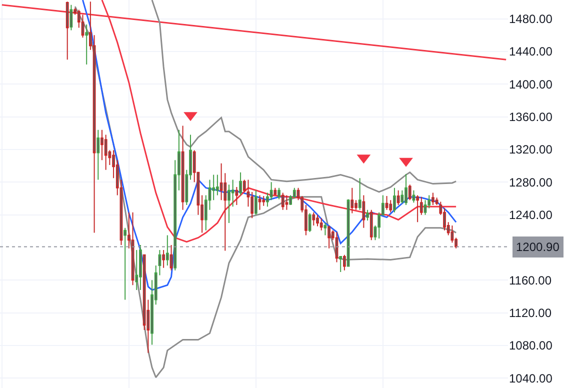  Describe the element at coordinates (531, 149) in the screenshot. I see `y-tick-label: 1320.00` at that location.